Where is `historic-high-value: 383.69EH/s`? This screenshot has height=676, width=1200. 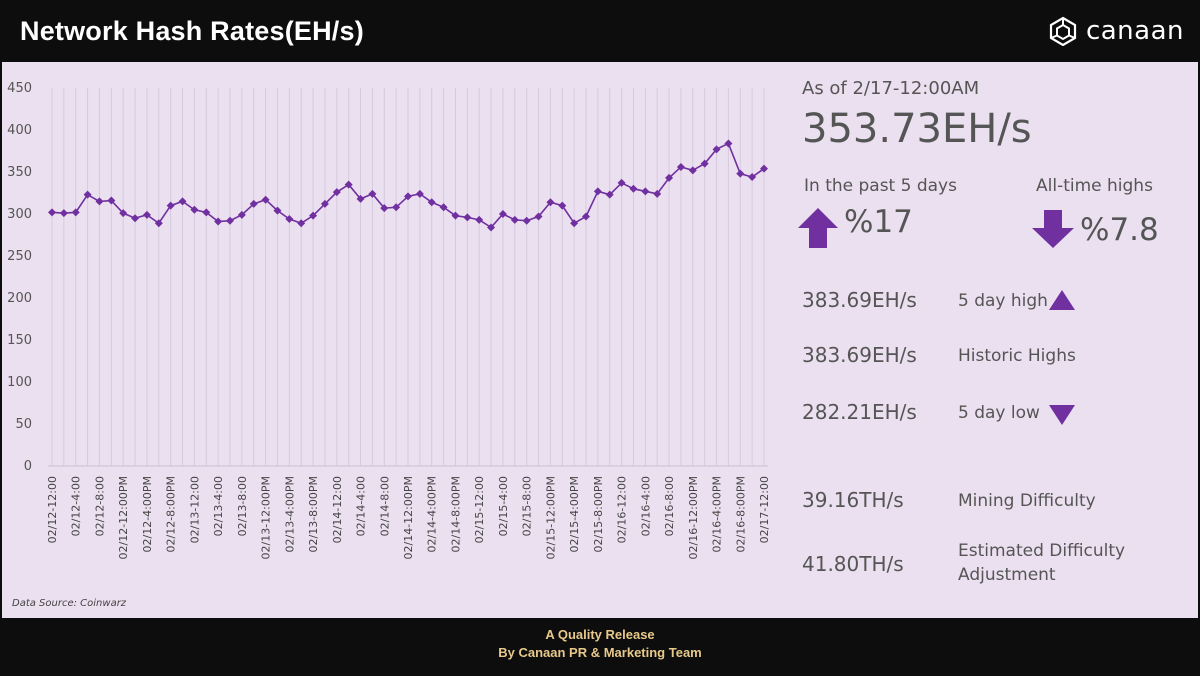 historic-high-value: 383.69EH/s is located at coordinates (859, 355).